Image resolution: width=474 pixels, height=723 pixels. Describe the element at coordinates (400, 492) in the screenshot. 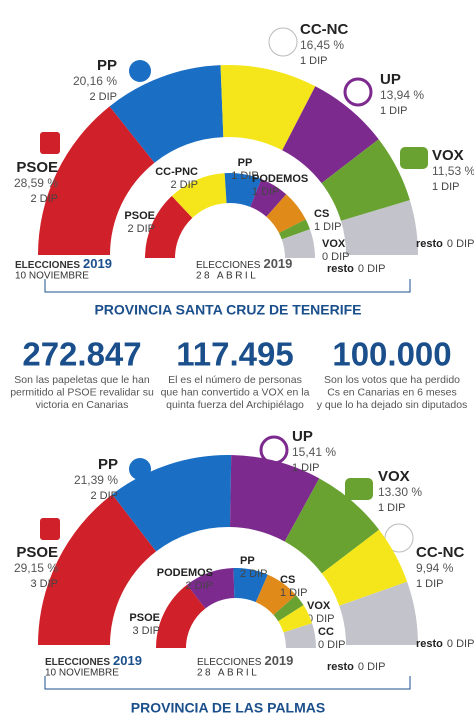

I see `percent-label: 13.30 %` at that location.